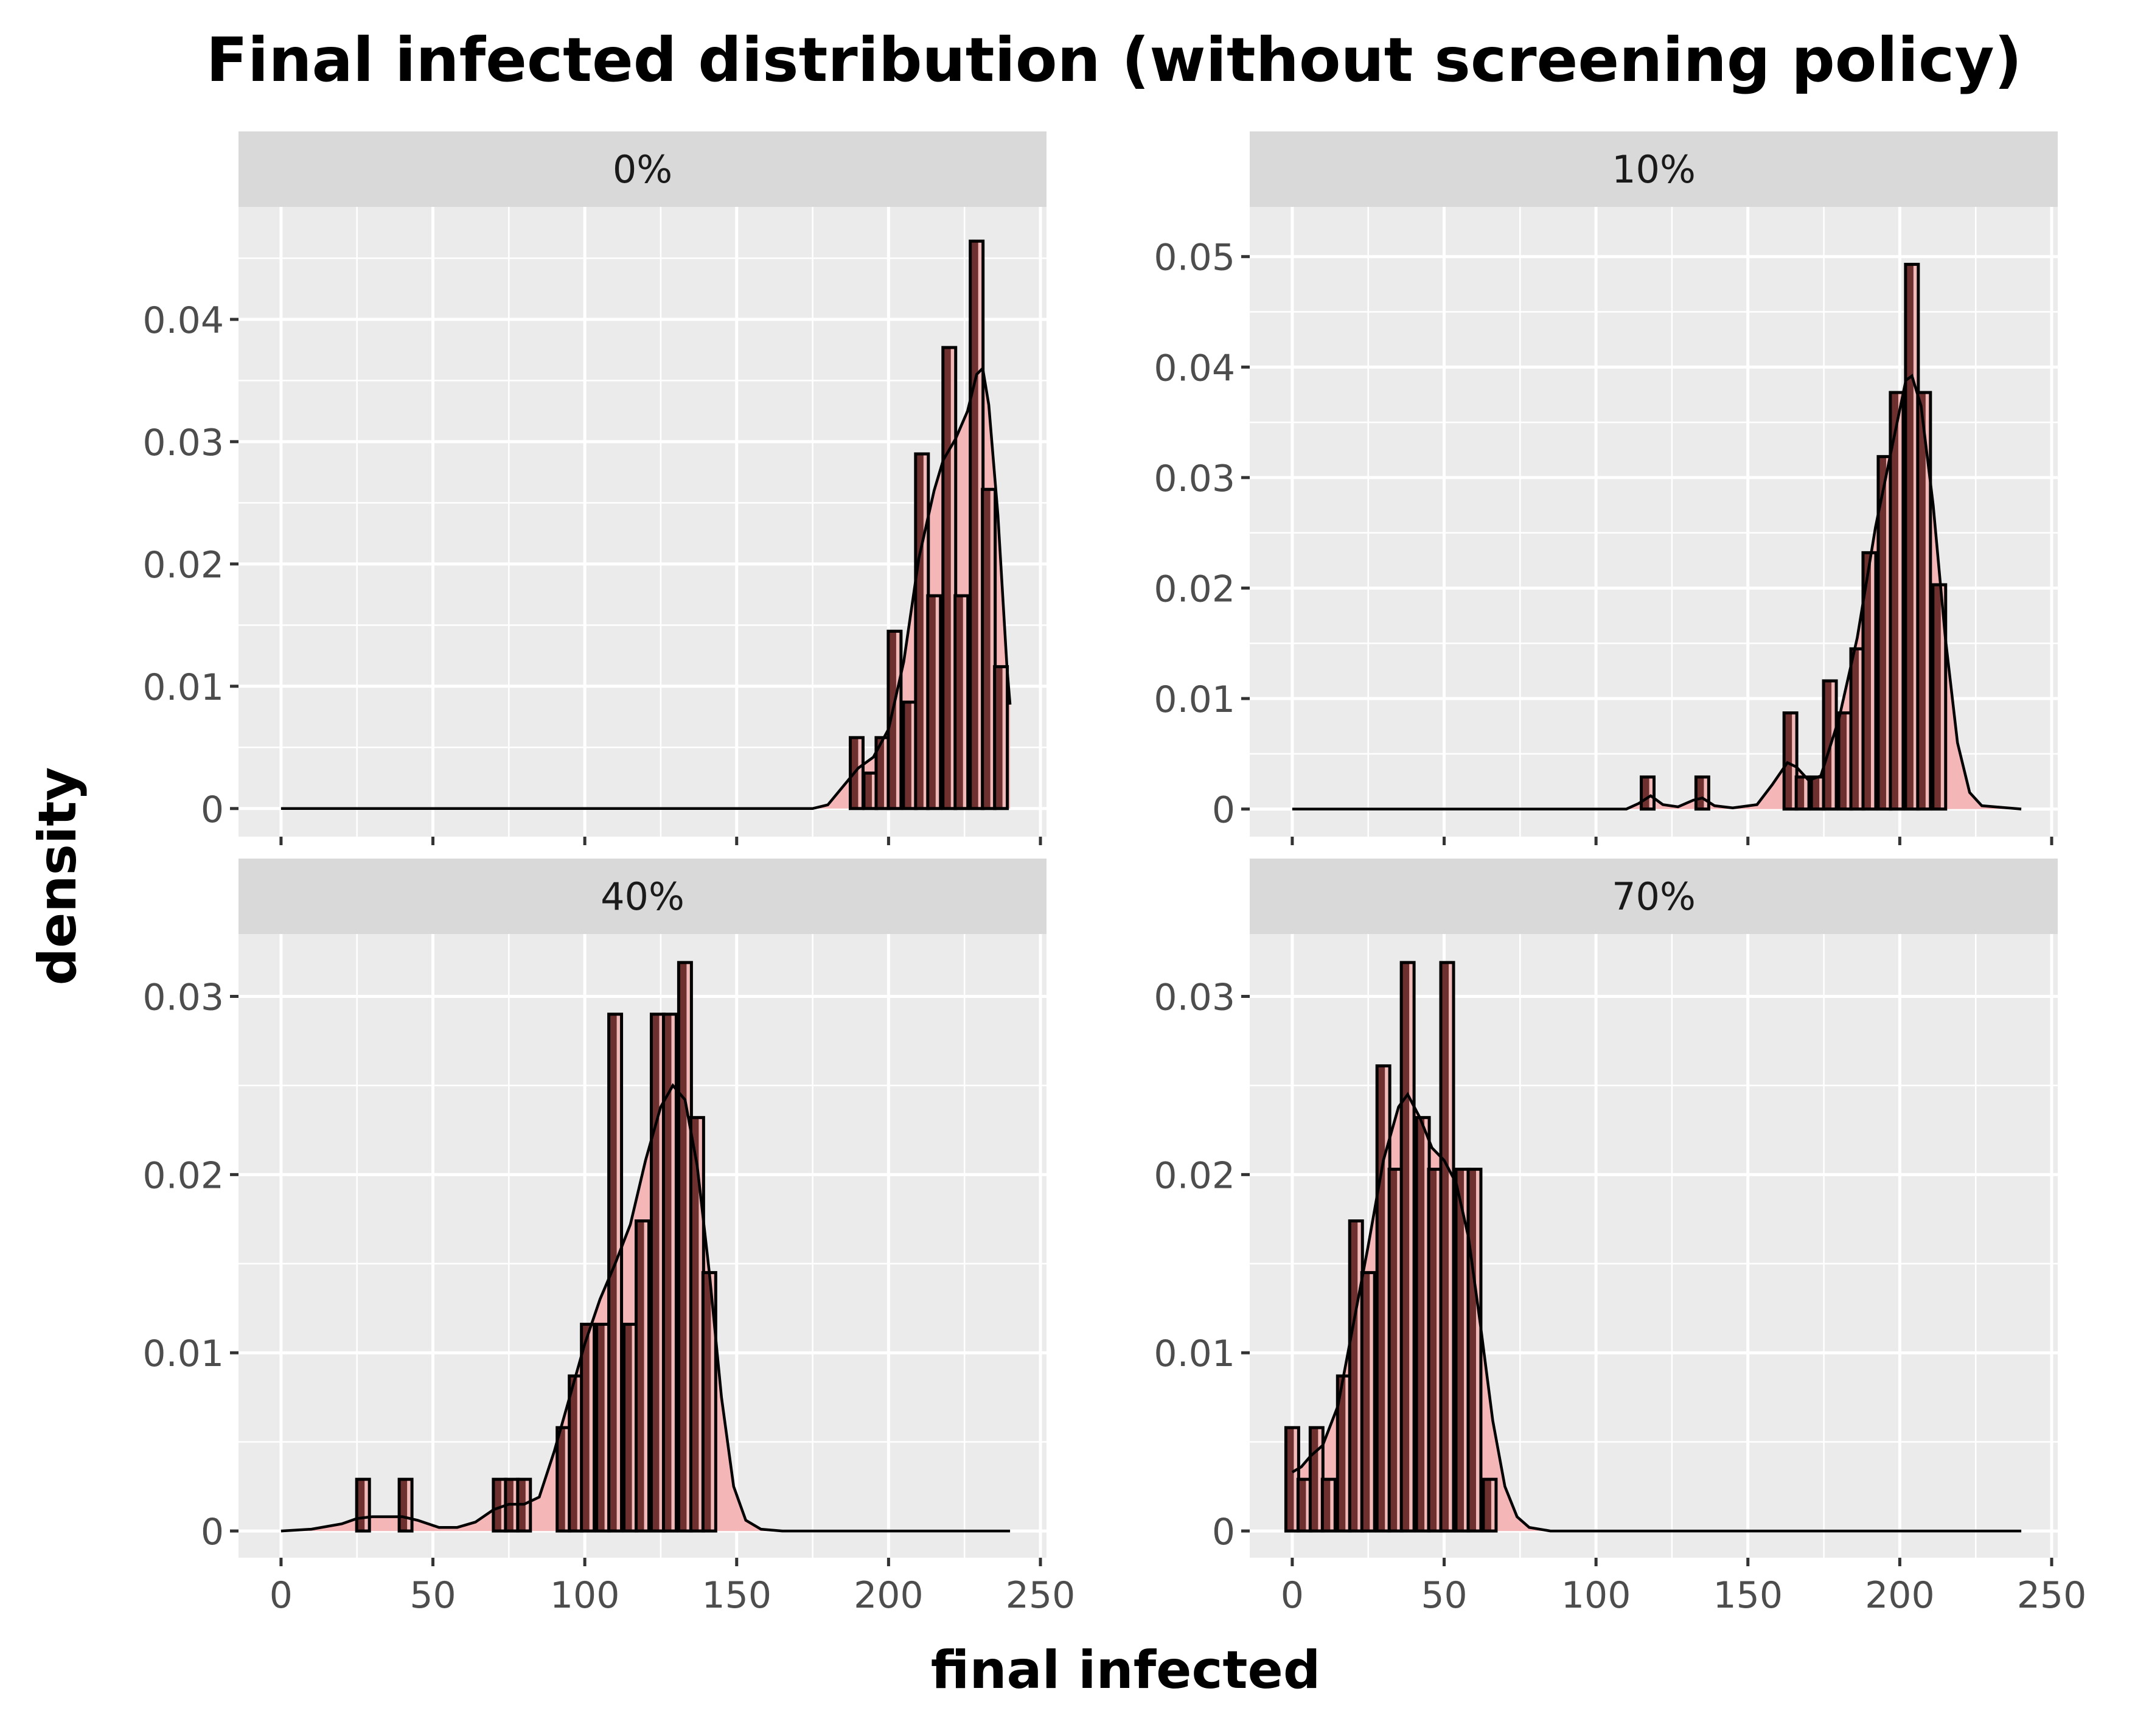 The height and width of the screenshot is (1736, 2149). What do you see at coordinates (1654, 896) in the screenshot?
I see `facet-strip-label: 70%` at bounding box center [1654, 896].